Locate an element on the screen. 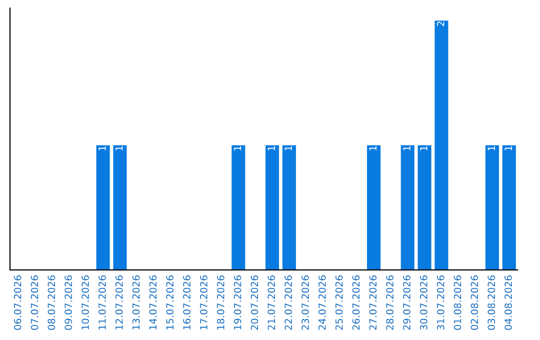 This screenshot has height=340, width=540. x-tick-label: 13.07.2026 is located at coordinates (136, 302).